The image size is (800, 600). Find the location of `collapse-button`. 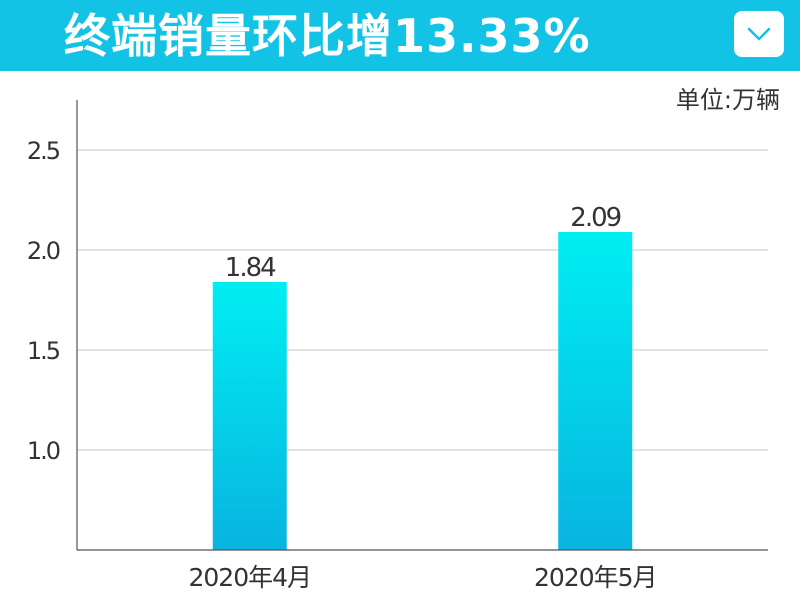

collapse-button is located at coordinates (759, 34).